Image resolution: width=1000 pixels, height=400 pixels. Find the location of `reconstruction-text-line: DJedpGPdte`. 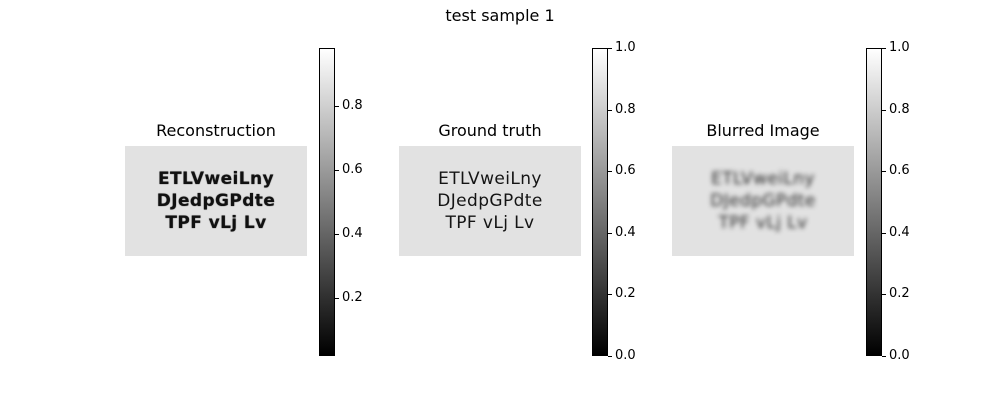

reconstruction-text-line: DJedpGPdte is located at coordinates (216, 201).